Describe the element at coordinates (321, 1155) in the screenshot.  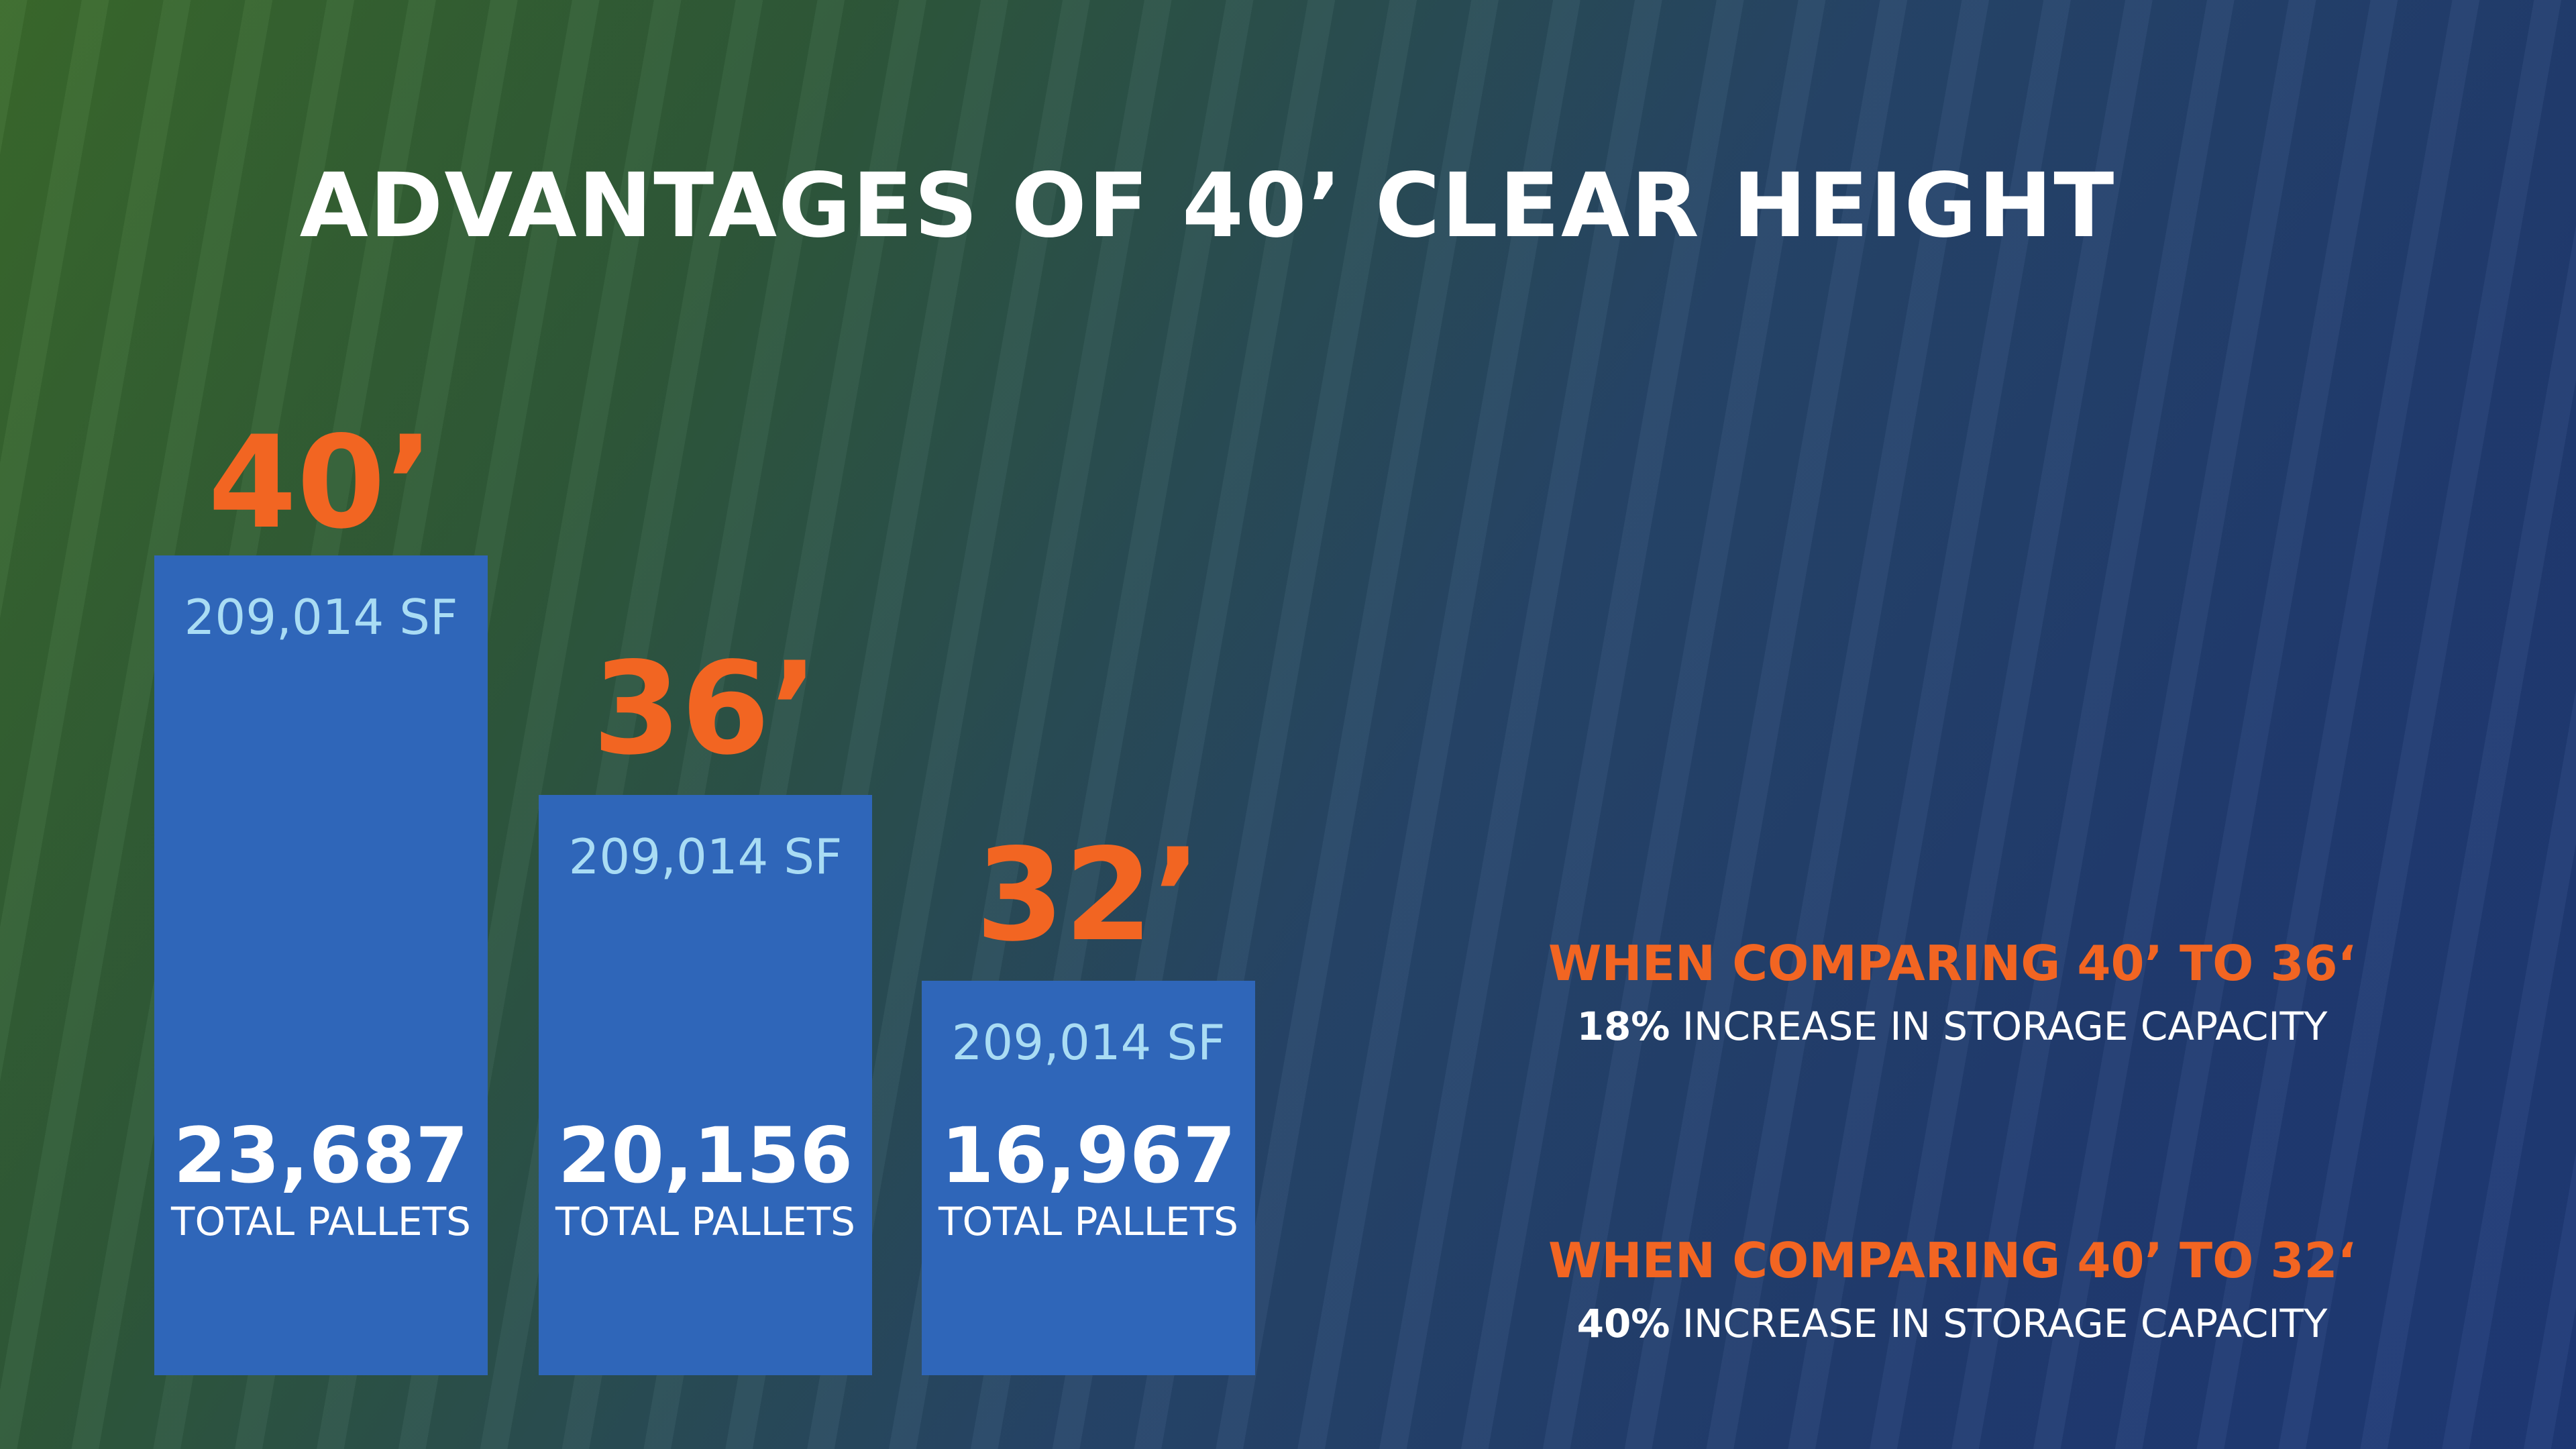
I see `pallets-value: 23,687` at that location.